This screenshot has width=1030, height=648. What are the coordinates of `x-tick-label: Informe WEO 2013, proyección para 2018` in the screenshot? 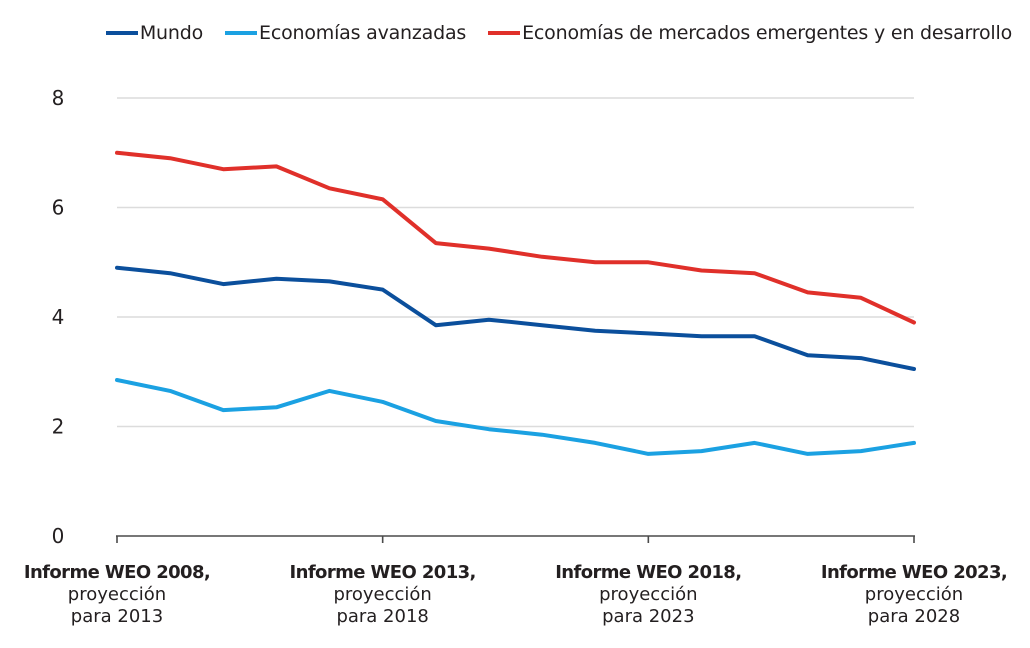 It's located at (383, 595).